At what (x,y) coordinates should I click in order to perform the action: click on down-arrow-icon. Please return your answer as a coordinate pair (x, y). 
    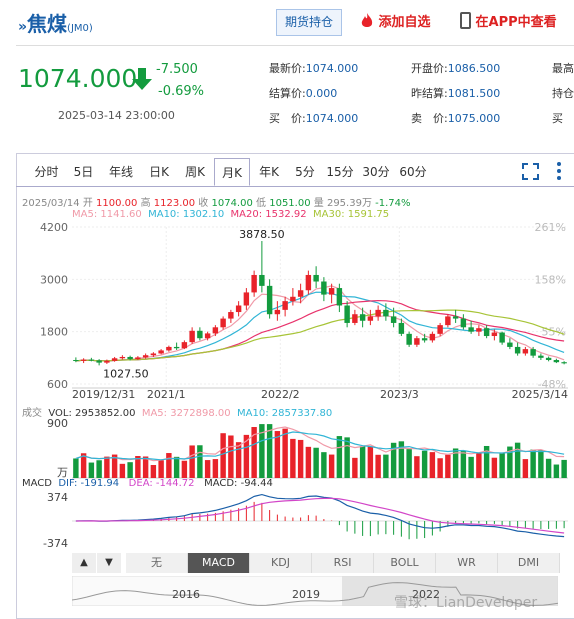
    Looking at the image, I should click on (142, 81).